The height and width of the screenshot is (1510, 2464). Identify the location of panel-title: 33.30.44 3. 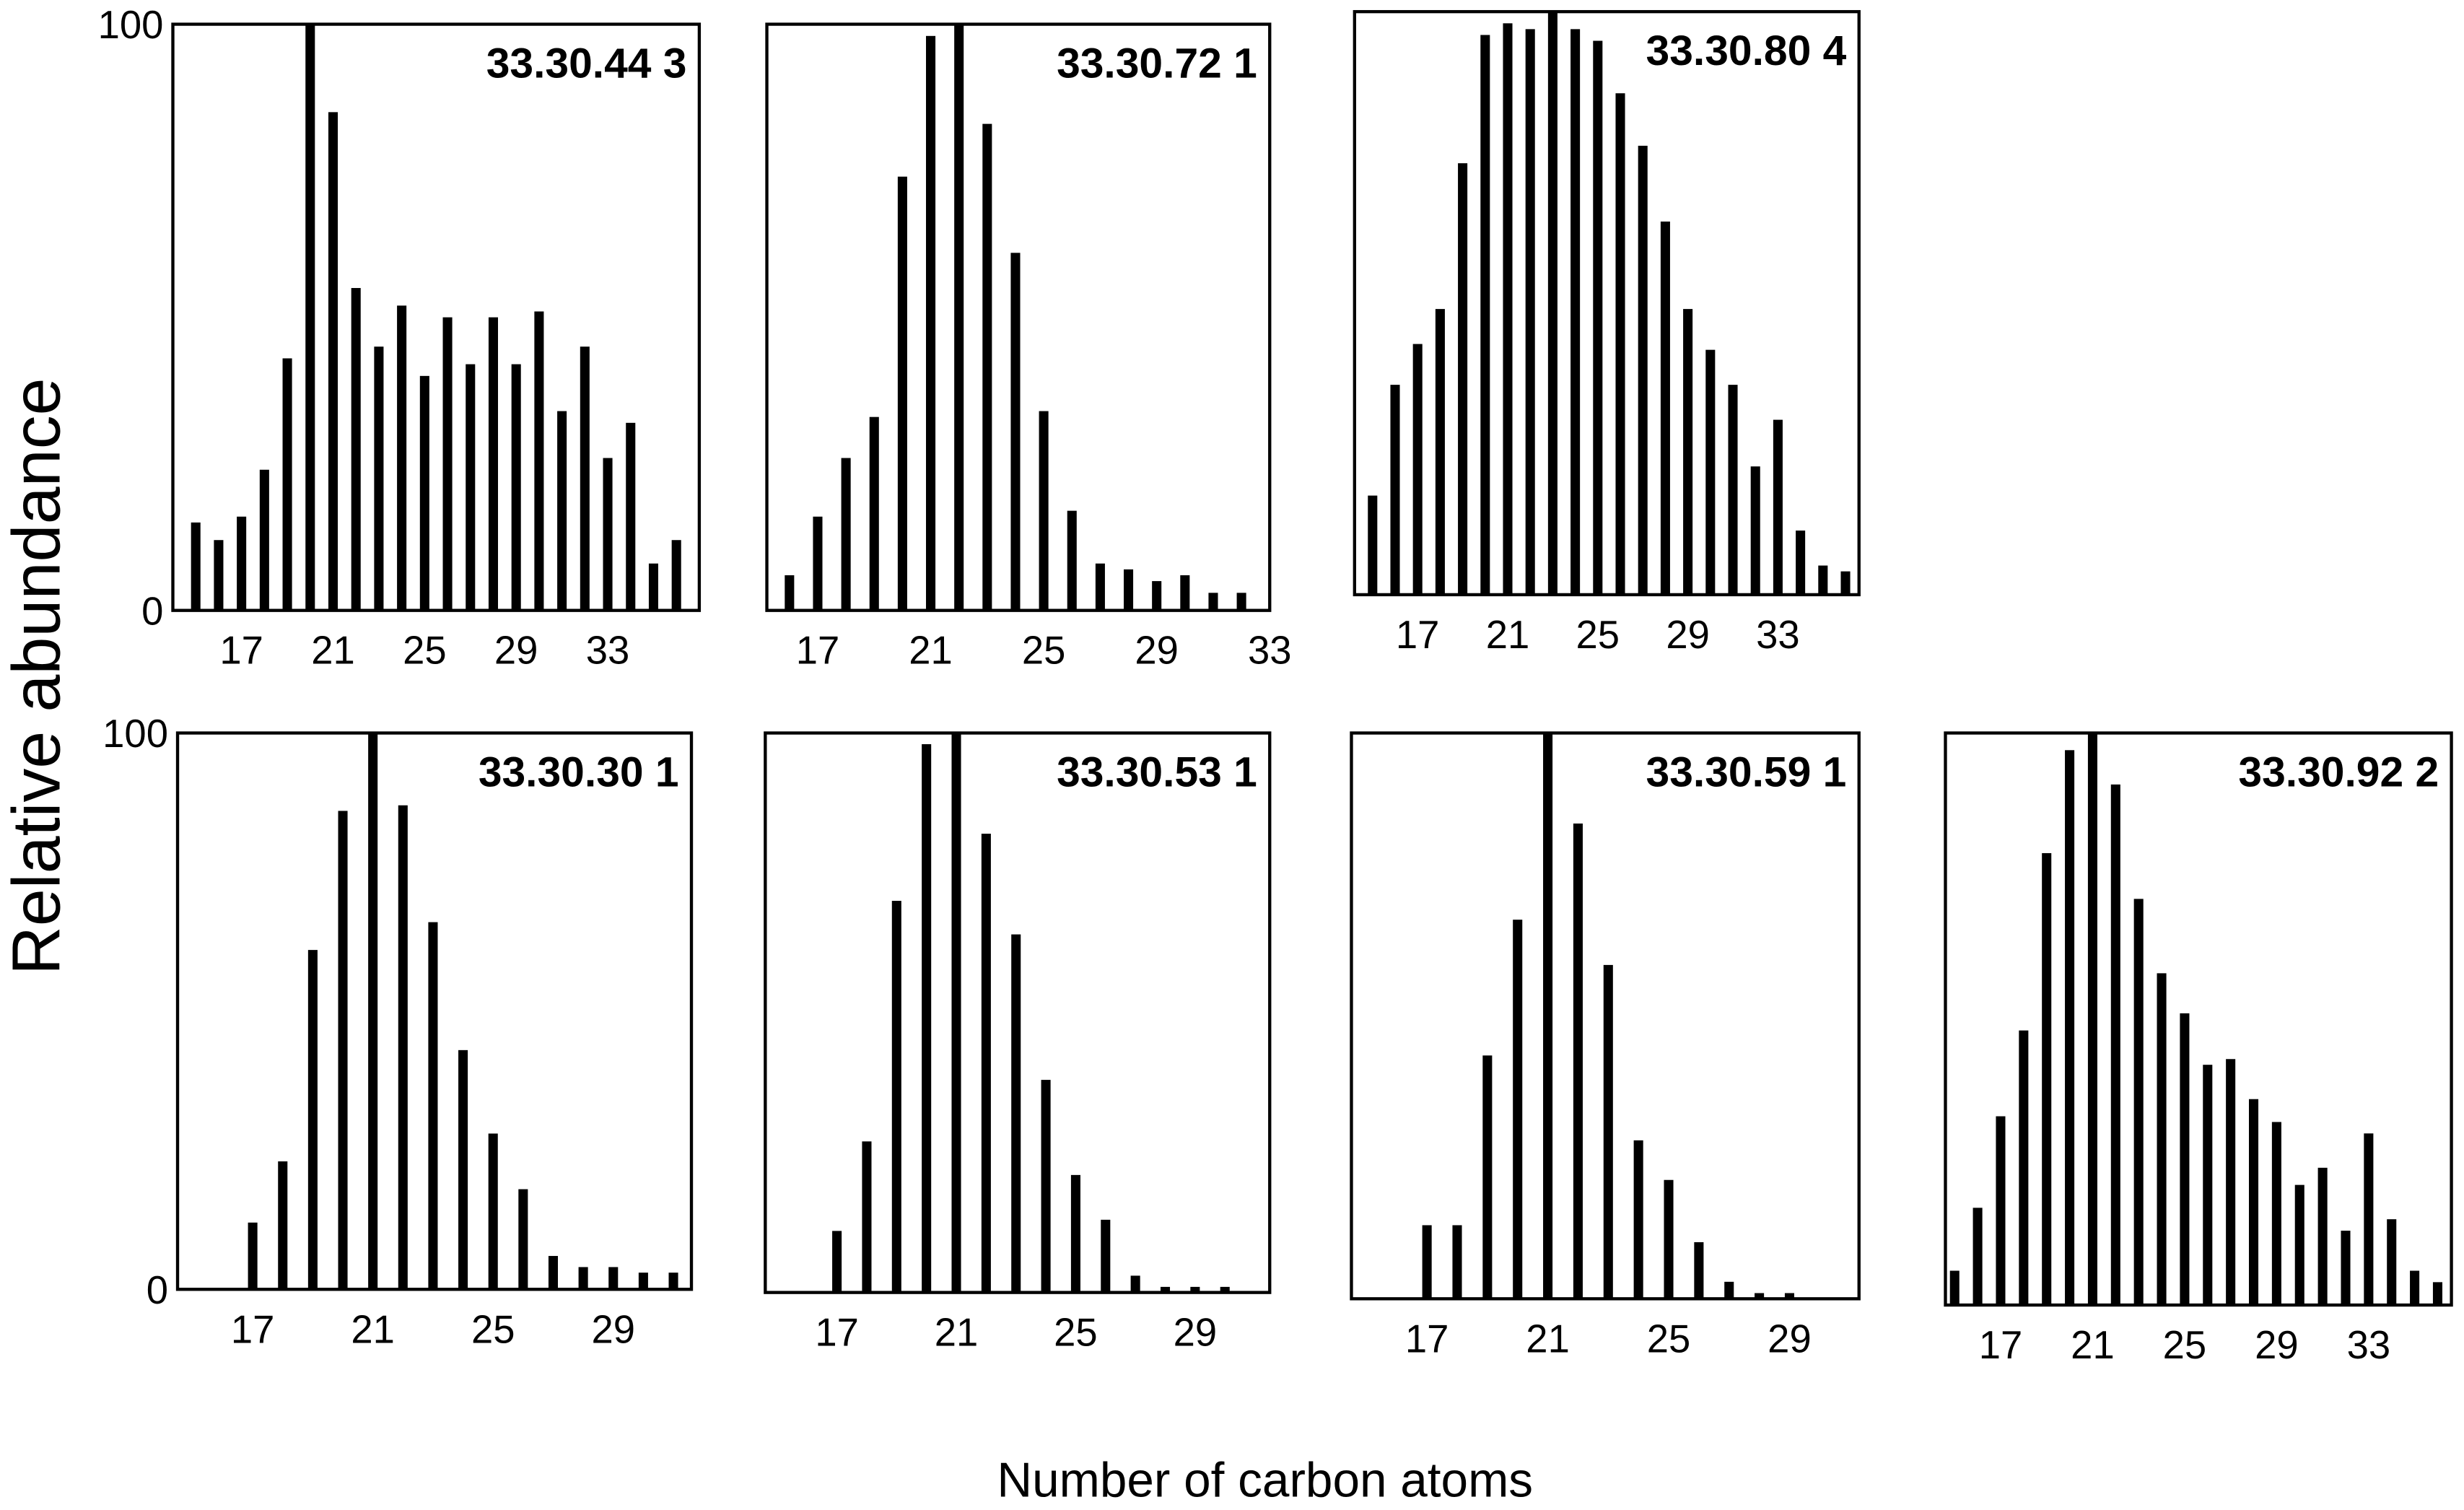
(586, 63).